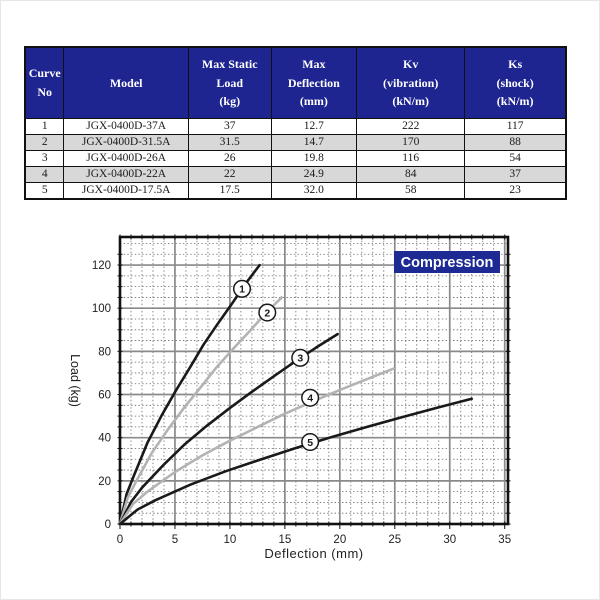 This screenshot has width=600, height=600. What do you see at coordinates (411, 126) in the screenshot?
I see `cell-kv: 222` at bounding box center [411, 126].